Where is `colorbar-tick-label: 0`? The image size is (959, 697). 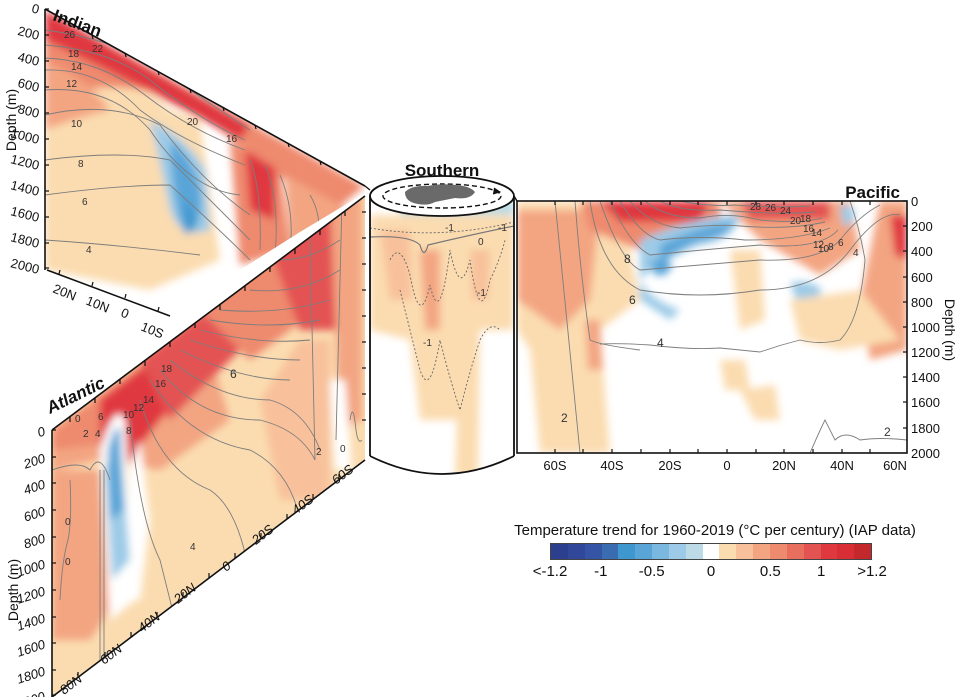
colorbar-tick-label: 0 is located at coordinates (711, 571).